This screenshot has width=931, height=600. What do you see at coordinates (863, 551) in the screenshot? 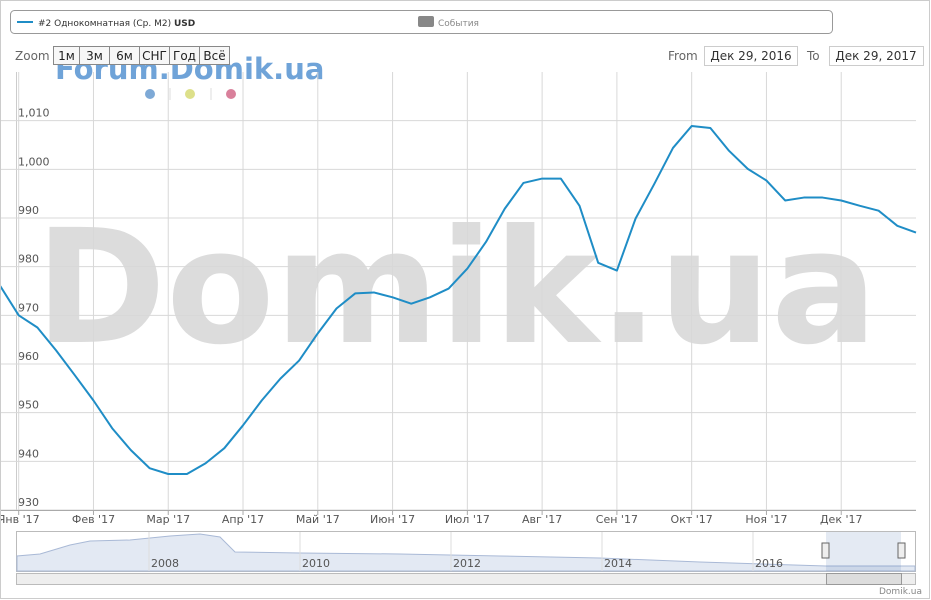
I see `navigator-mask` at bounding box center [863, 551].